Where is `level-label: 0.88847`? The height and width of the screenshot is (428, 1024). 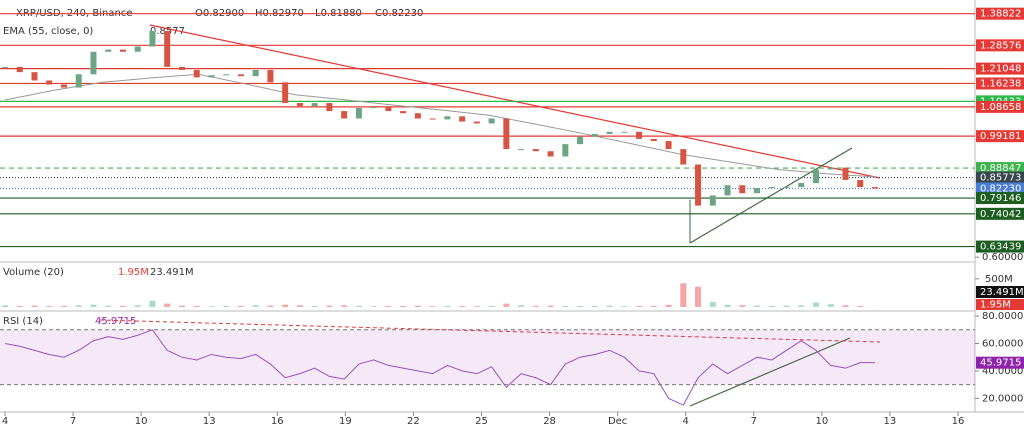
level-label: 0.88847 is located at coordinates (1000, 168).